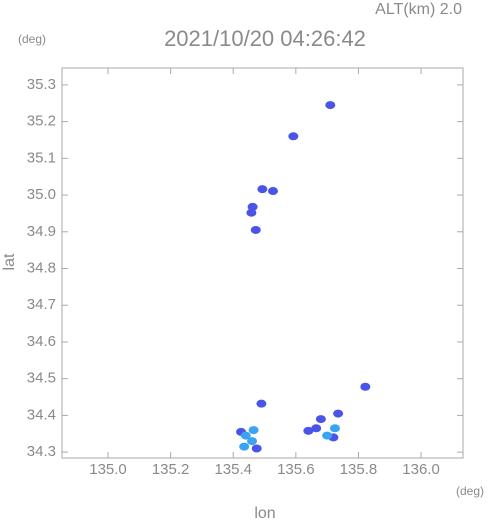  Describe the element at coordinates (41, 378) in the screenshot. I see `y-tick-label: 34.5` at that location.